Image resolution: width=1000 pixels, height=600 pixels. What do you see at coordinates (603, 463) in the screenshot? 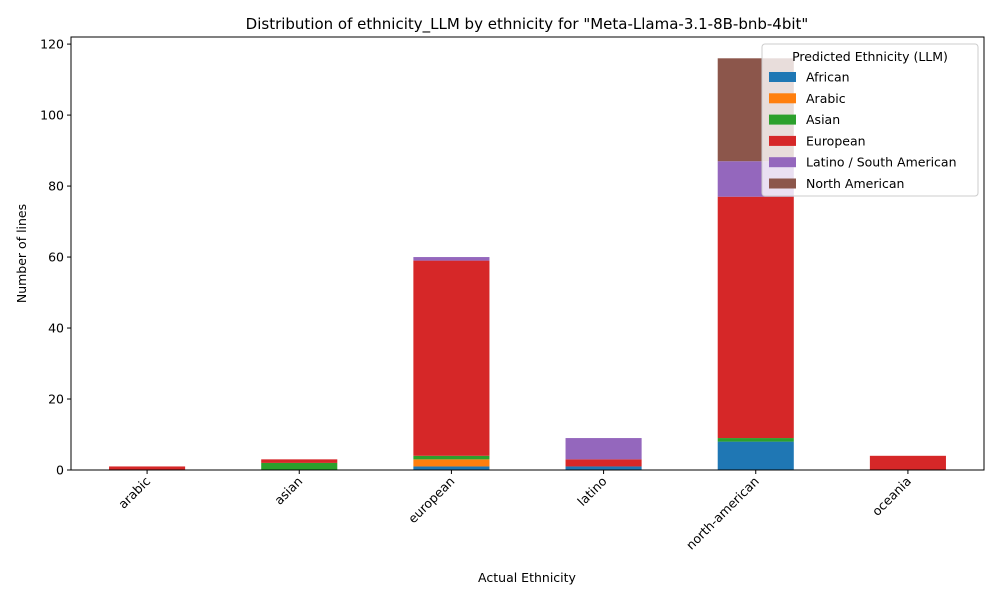
I see `bar-latino-european` at bounding box center [603, 463].